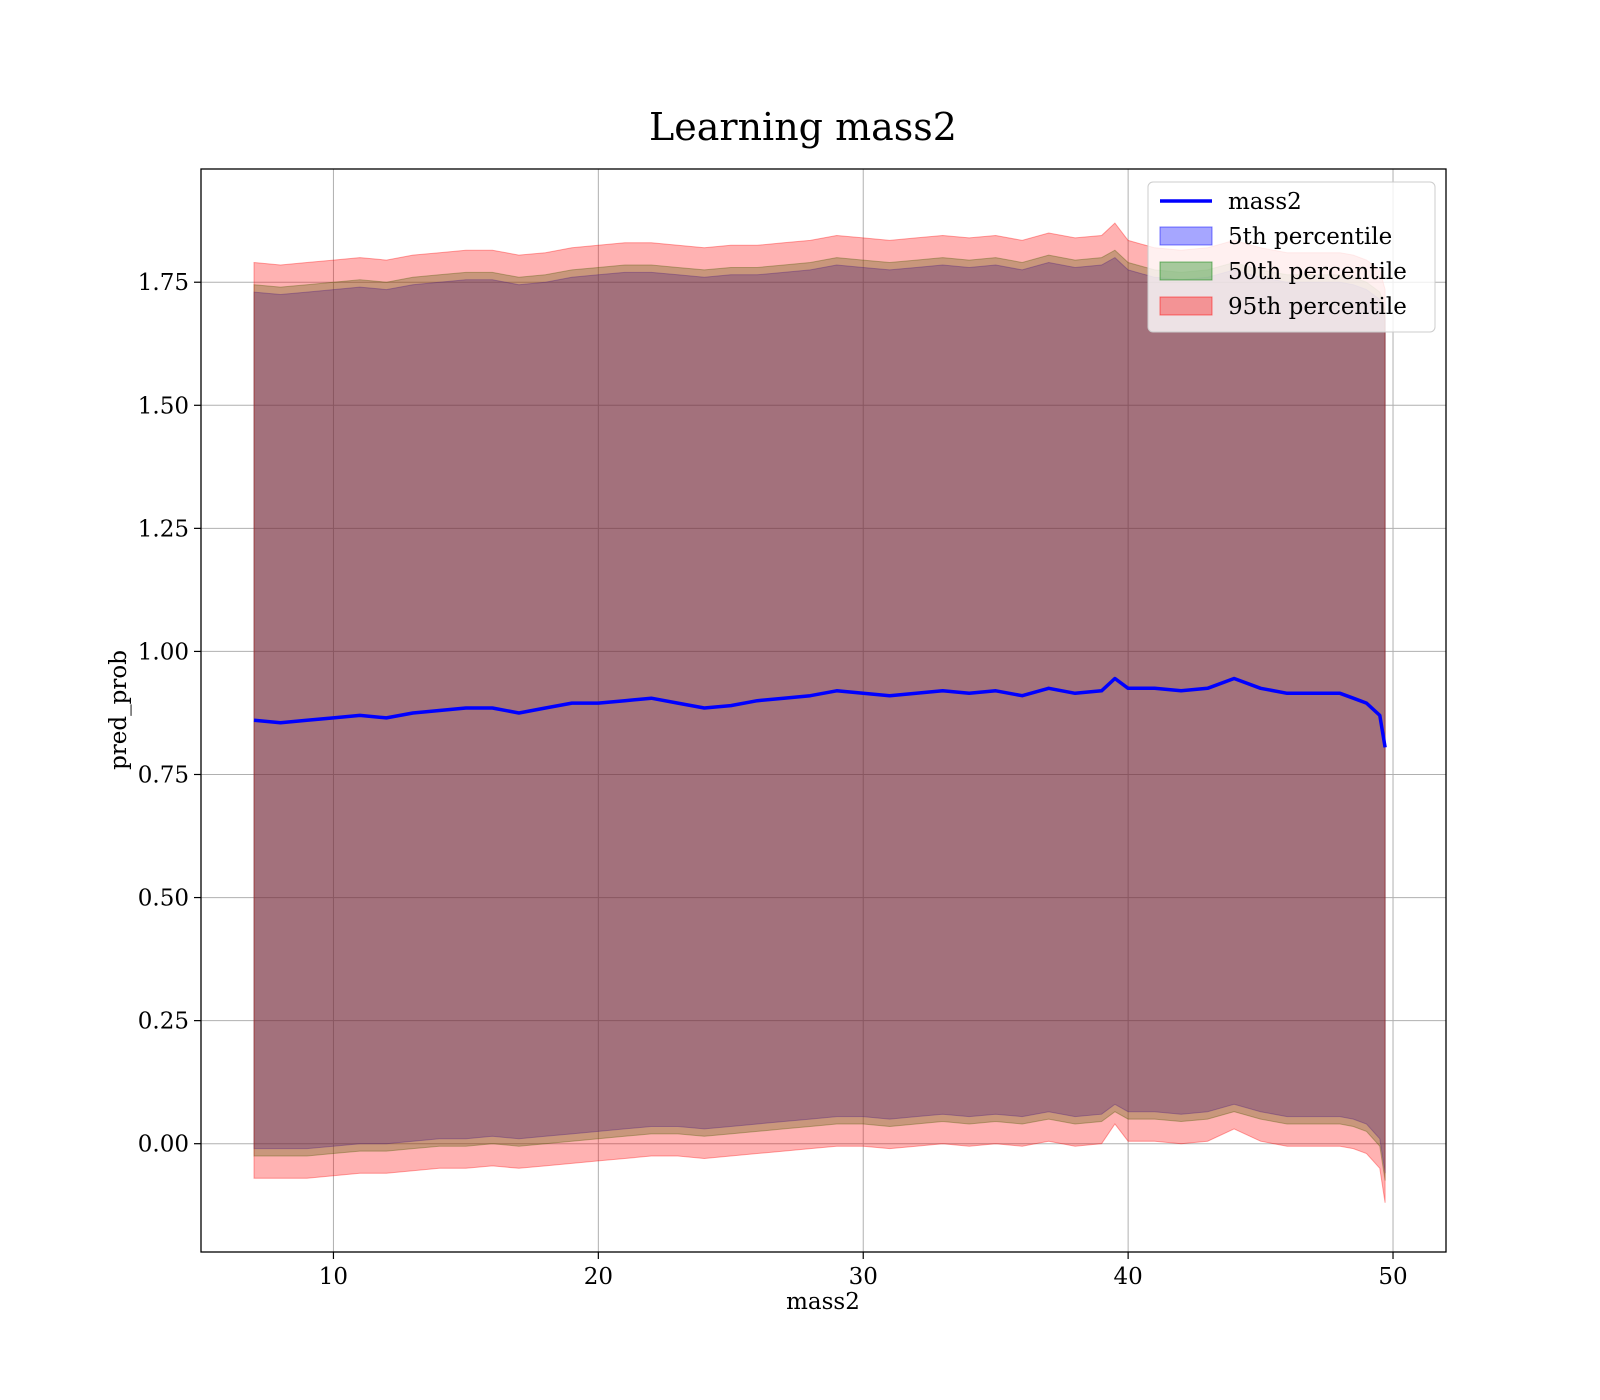 Image resolution: width=1600 pixels, height=1400 pixels. I want to click on y-tick-label: 0.50, so click(163, 899).